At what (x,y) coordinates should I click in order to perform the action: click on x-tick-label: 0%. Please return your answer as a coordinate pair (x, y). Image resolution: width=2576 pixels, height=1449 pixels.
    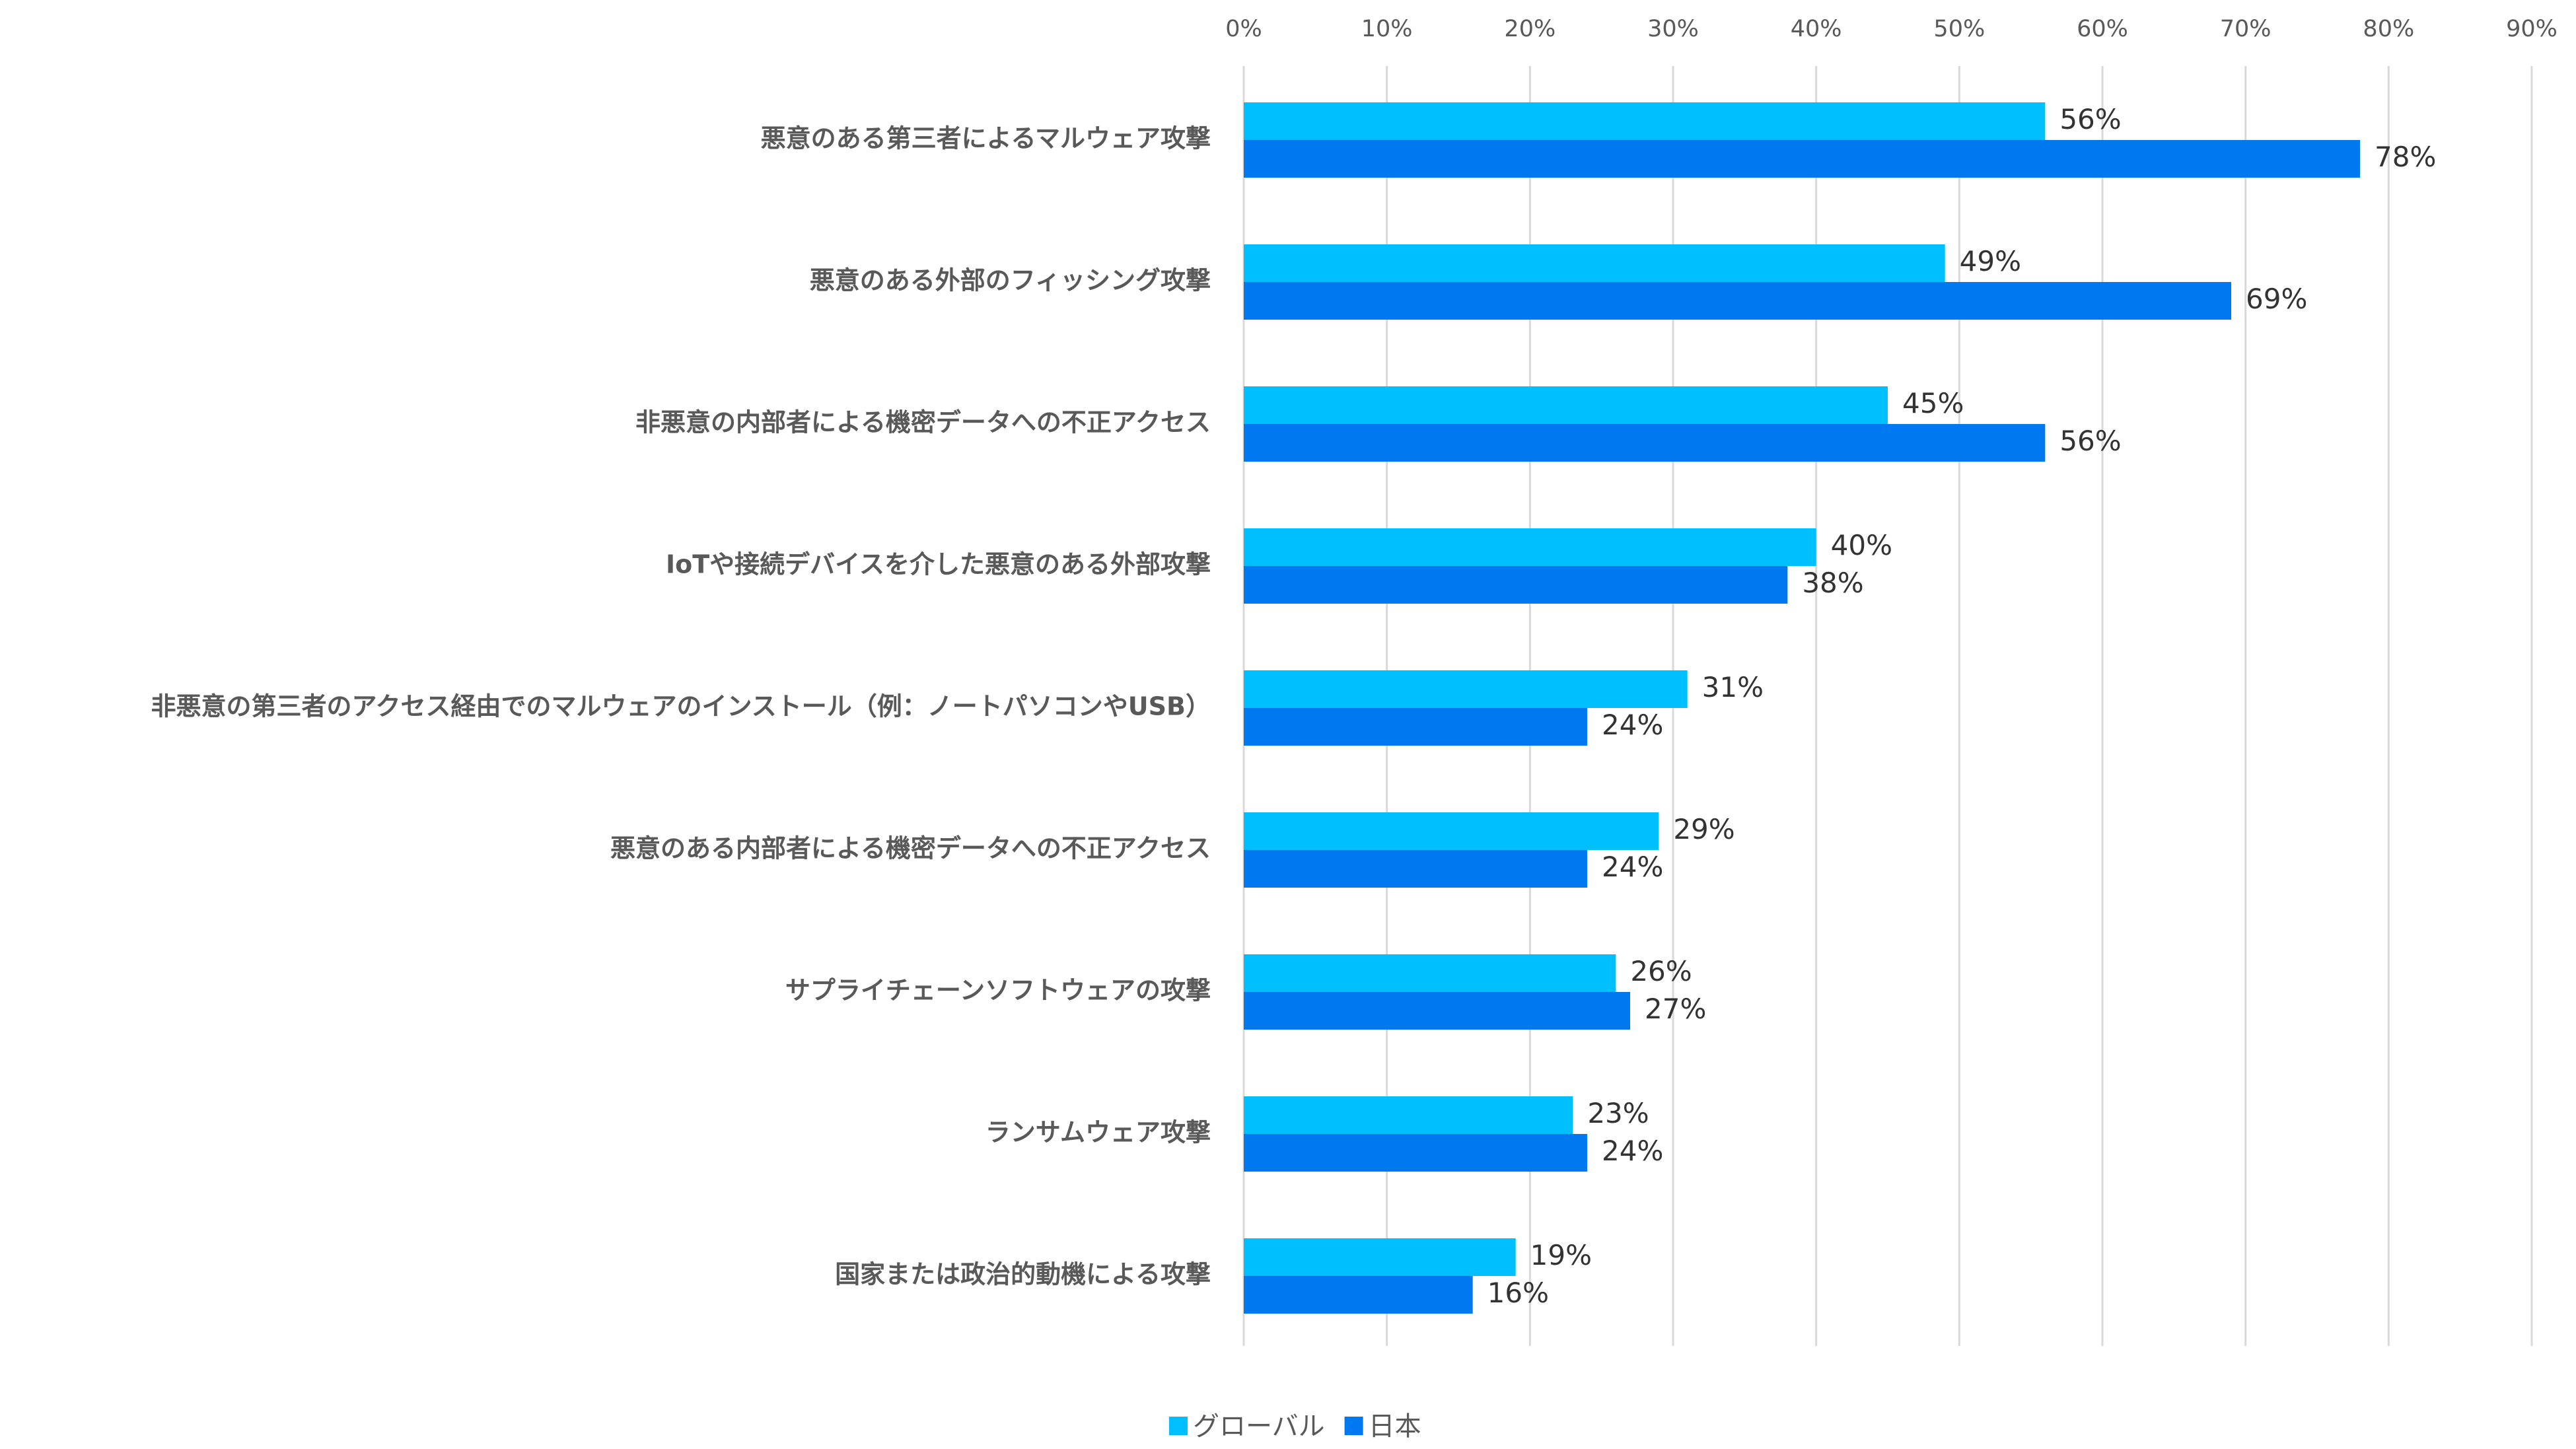
    Looking at the image, I should click on (1244, 29).